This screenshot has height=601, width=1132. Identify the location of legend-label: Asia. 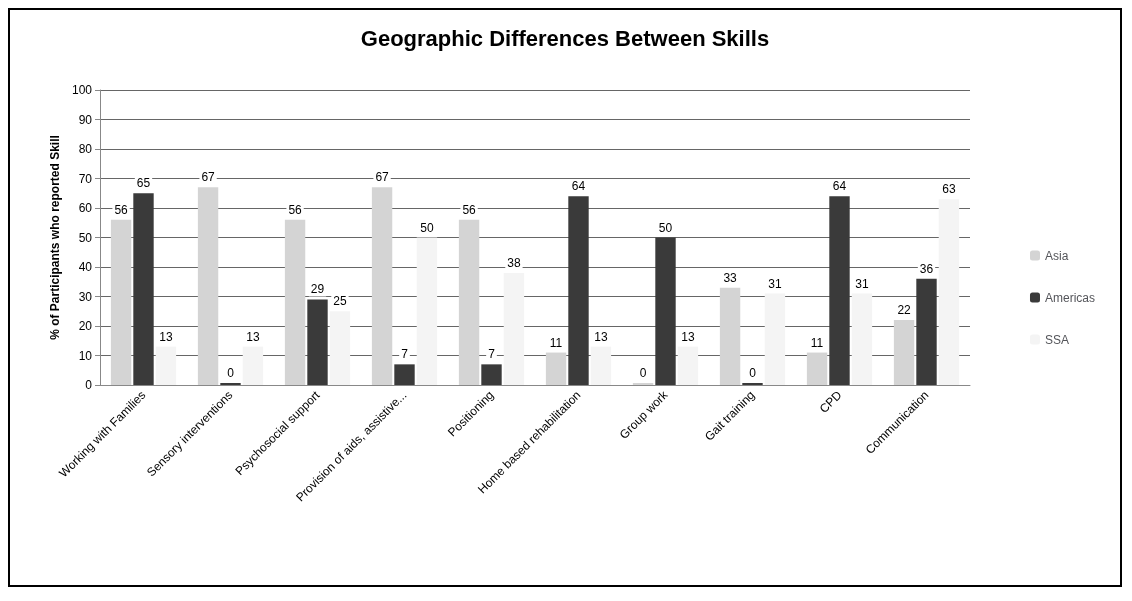
(1056, 255).